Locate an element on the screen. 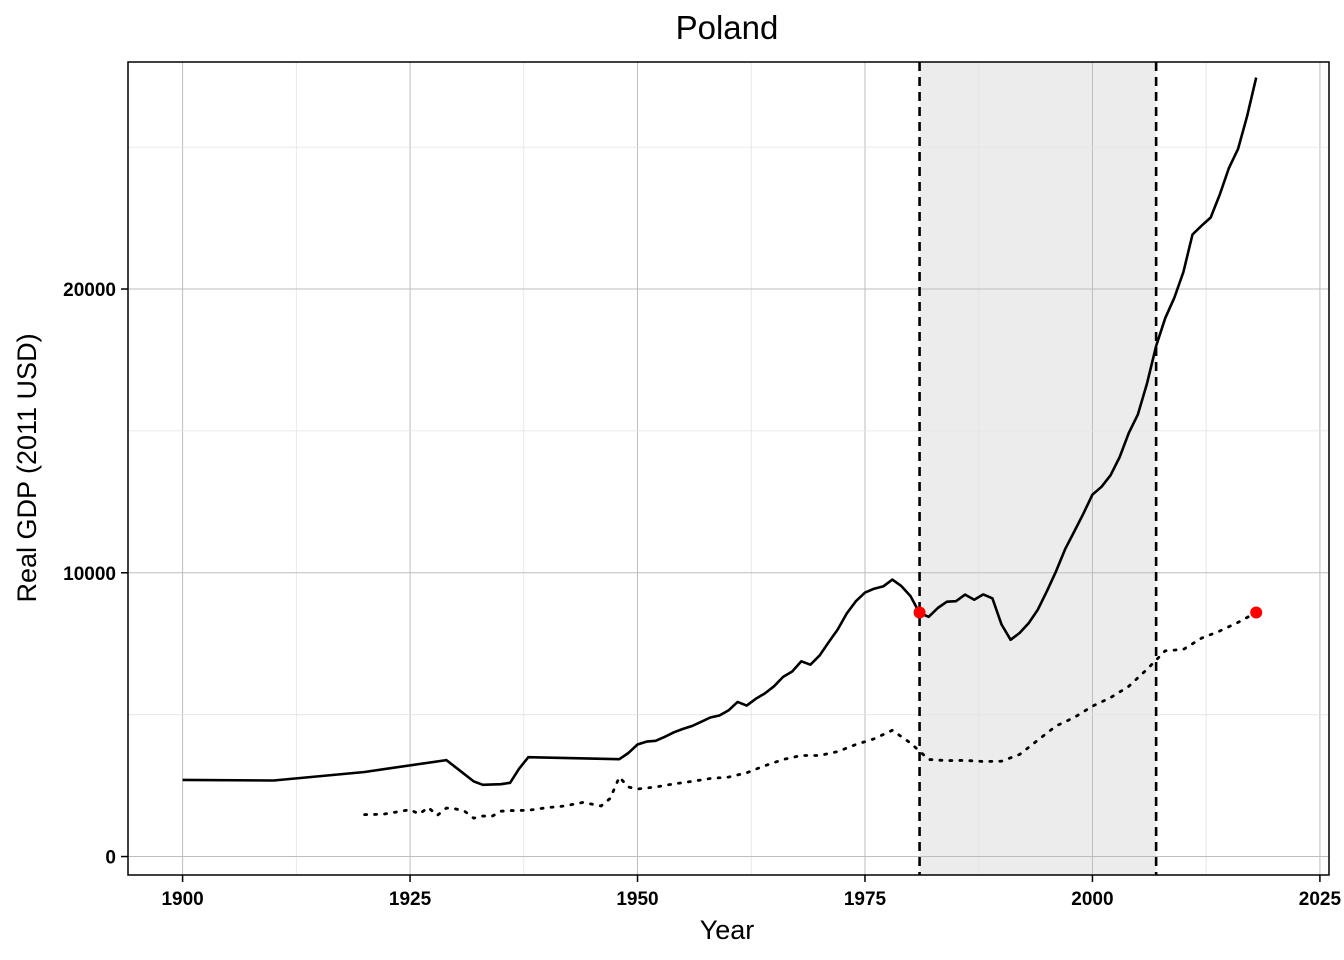  x-tick-label: 2025 is located at coordinates (1320, 899).